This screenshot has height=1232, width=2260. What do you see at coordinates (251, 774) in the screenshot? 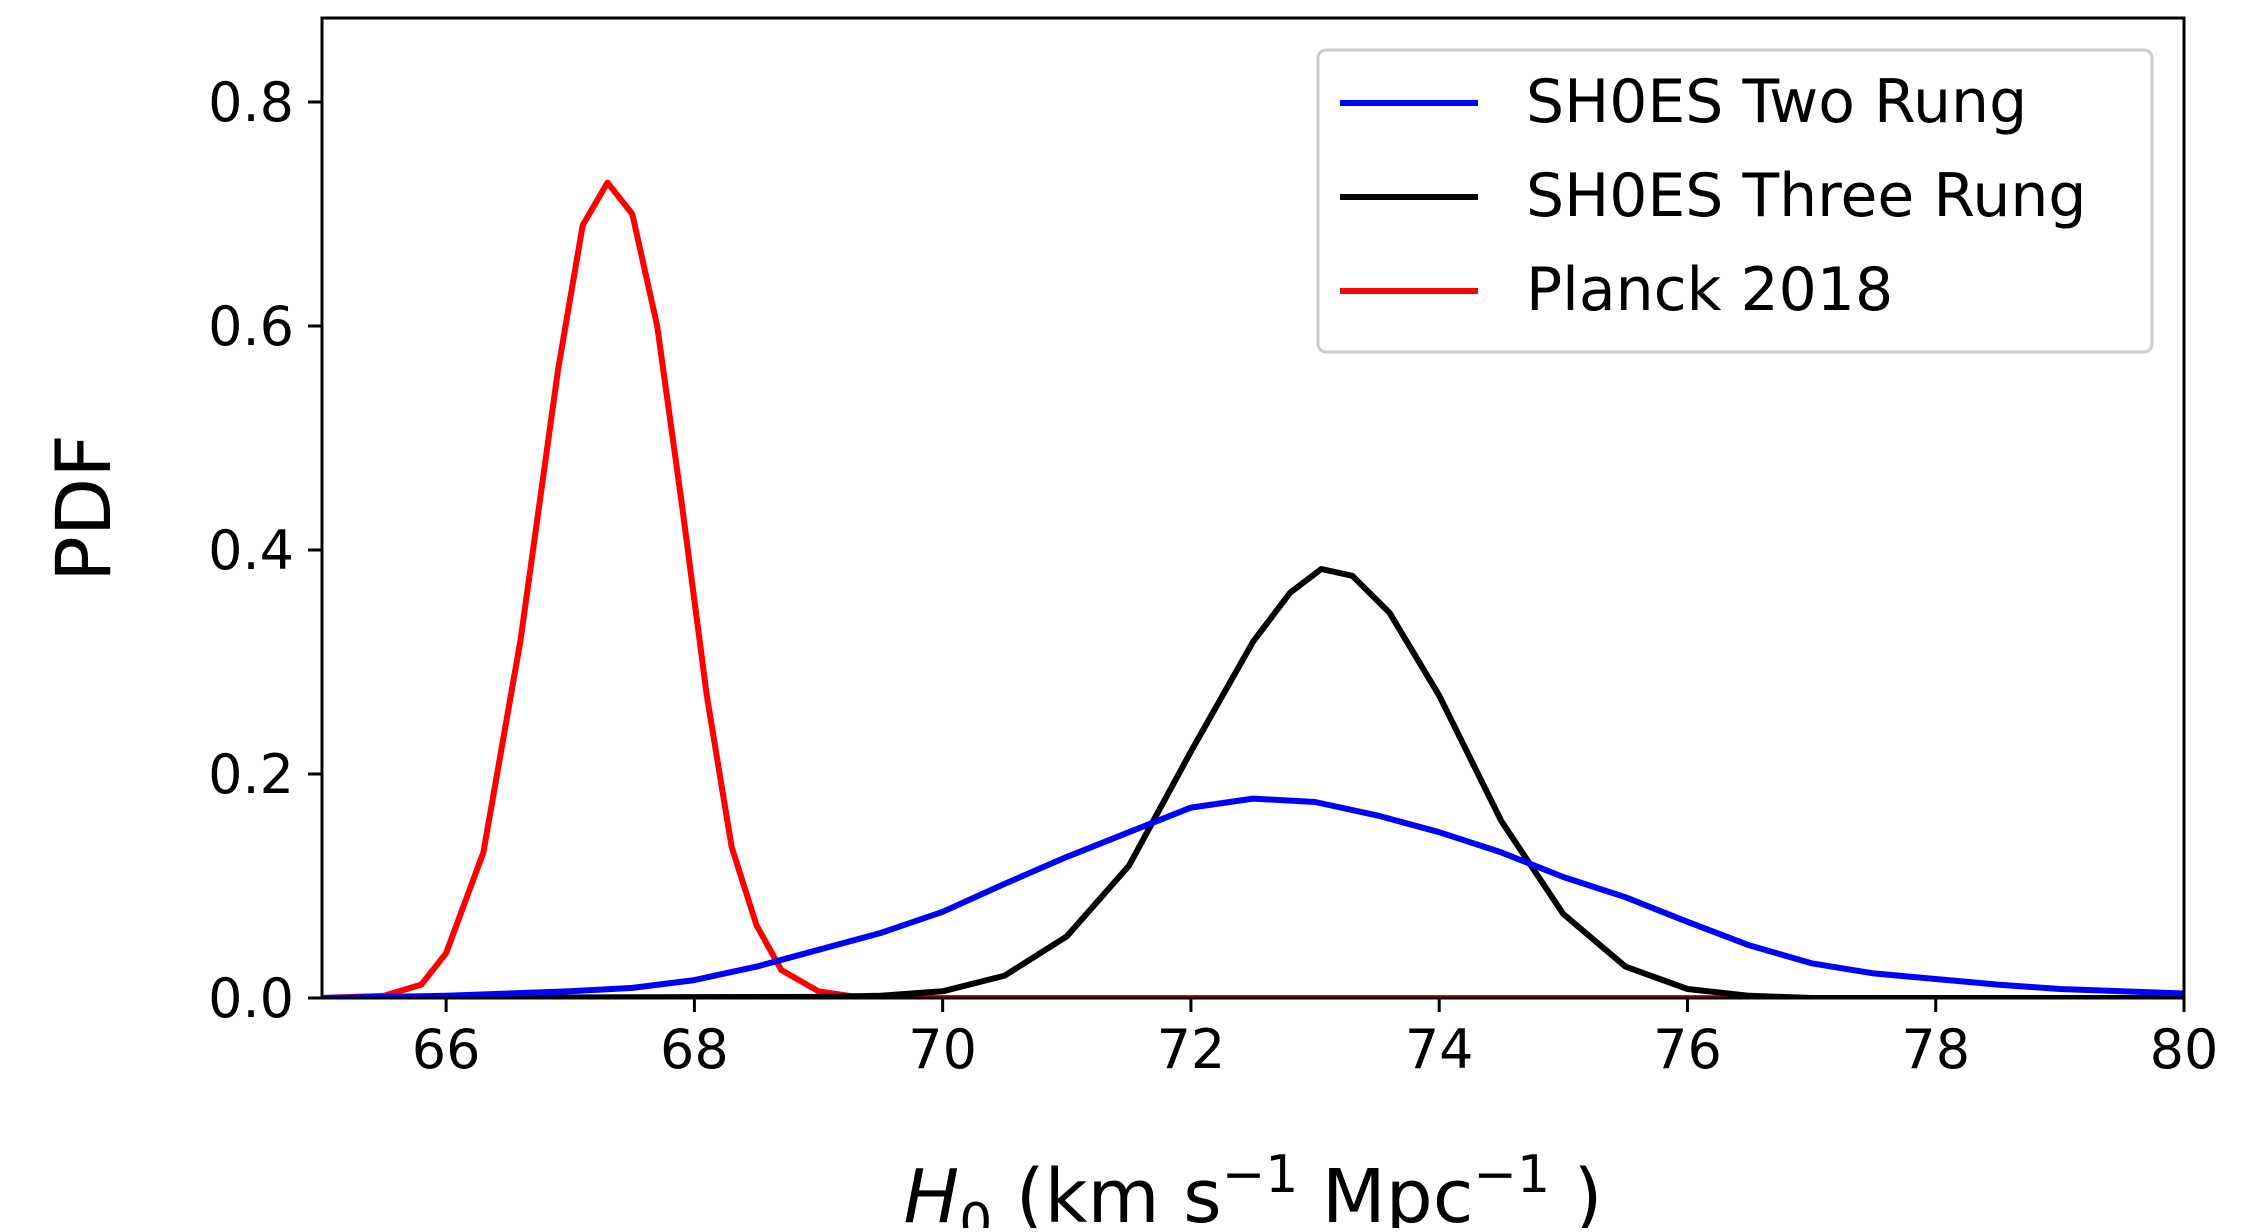
I see `y-tick-label: 0.2` at bounding box center [251, 774].